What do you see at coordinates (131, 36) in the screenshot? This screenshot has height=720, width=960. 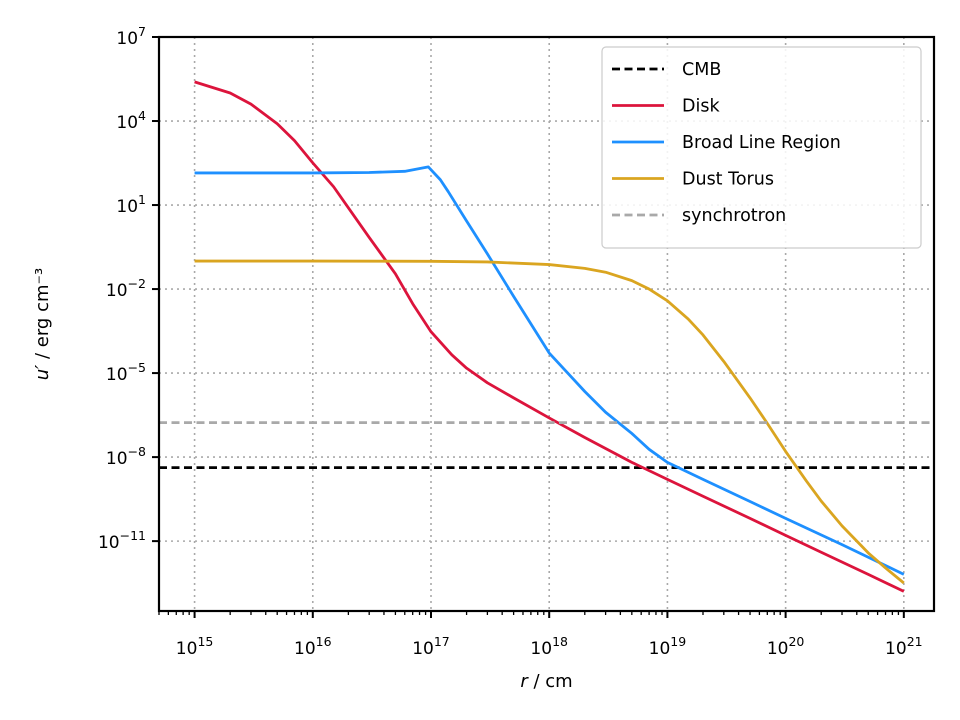 I see `y-tick-label: 10⁷` at bounding box center [131, 36].